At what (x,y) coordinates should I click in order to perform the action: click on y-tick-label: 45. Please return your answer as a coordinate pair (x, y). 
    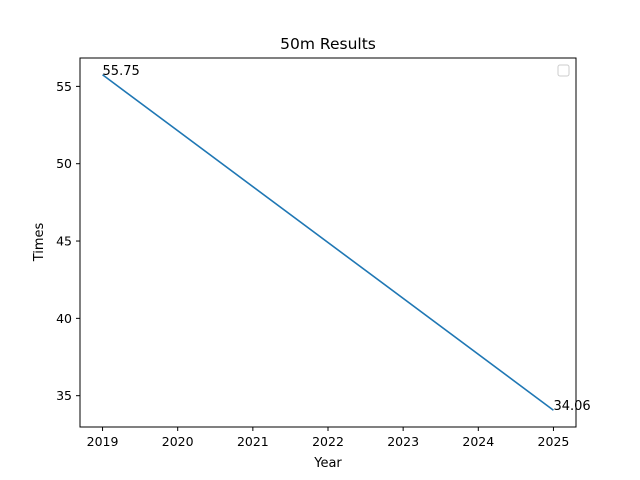
    Looking at the image, I should click on (64, 241).